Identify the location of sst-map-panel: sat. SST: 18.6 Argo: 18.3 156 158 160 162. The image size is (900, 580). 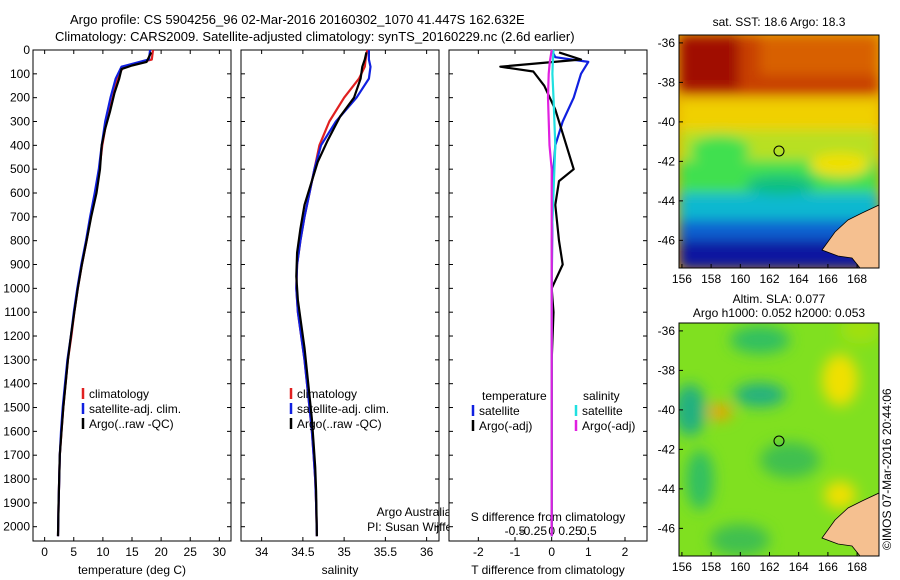
(769, 150).